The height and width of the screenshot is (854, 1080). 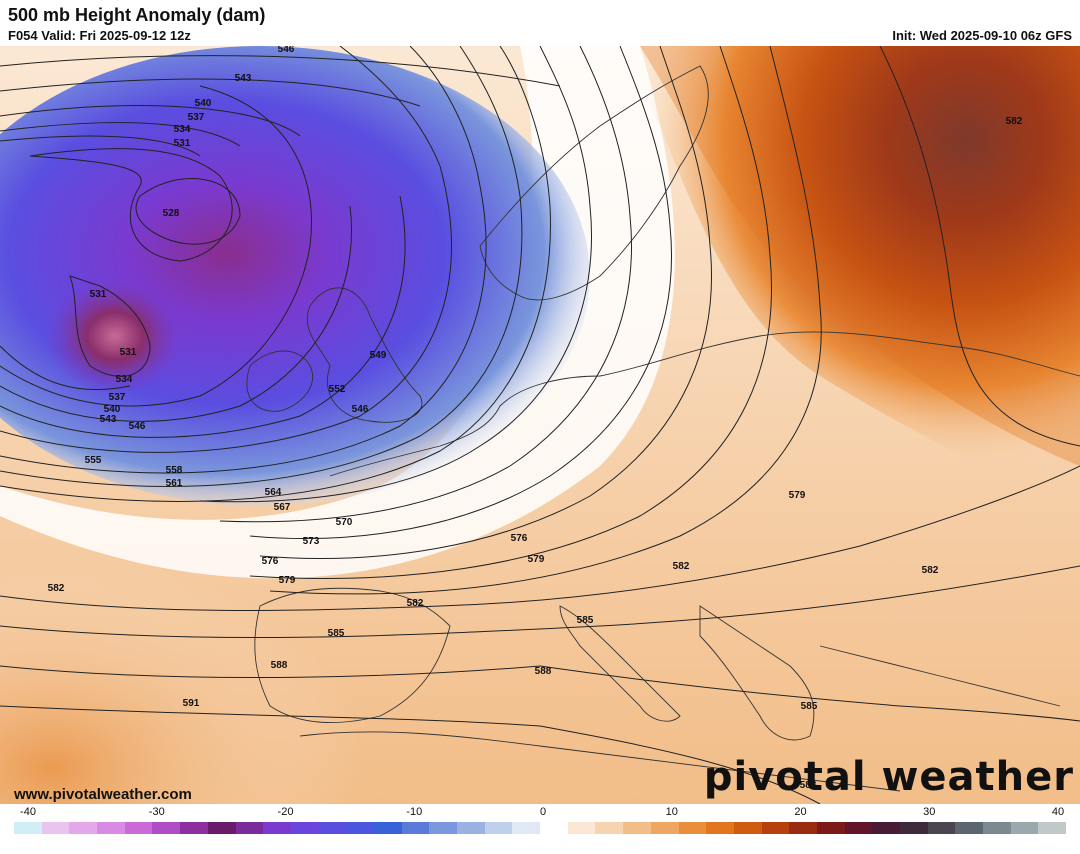 I want to click on map-title: 500 mb Height Anomaly (dam), so click(x=137, y=15).